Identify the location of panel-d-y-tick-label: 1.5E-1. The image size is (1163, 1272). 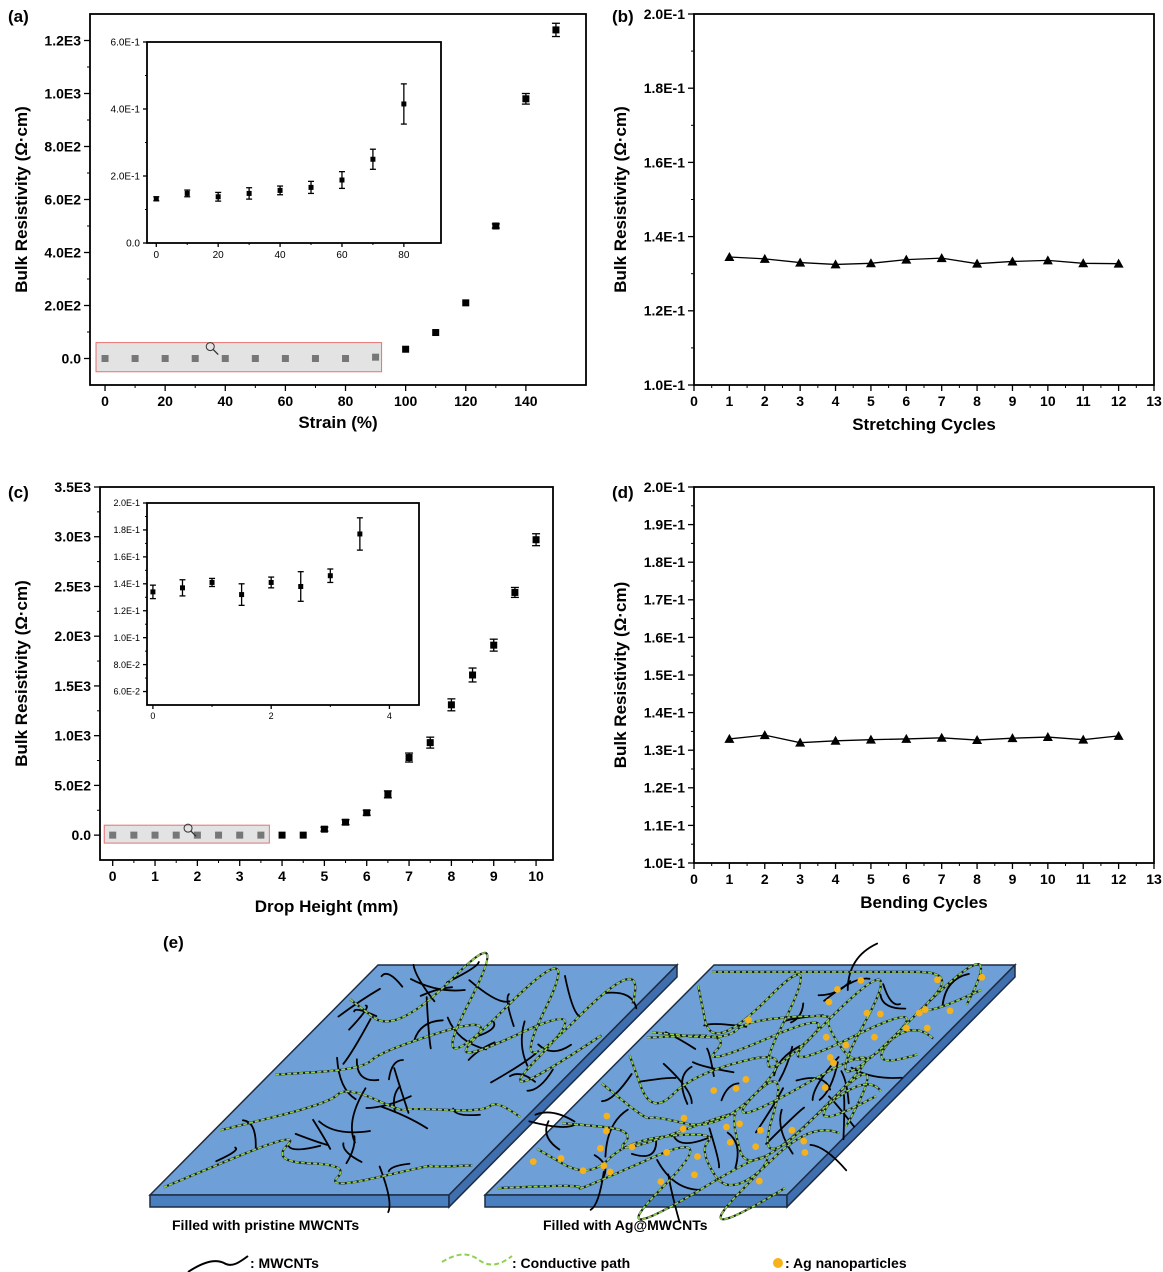
(664, 675).